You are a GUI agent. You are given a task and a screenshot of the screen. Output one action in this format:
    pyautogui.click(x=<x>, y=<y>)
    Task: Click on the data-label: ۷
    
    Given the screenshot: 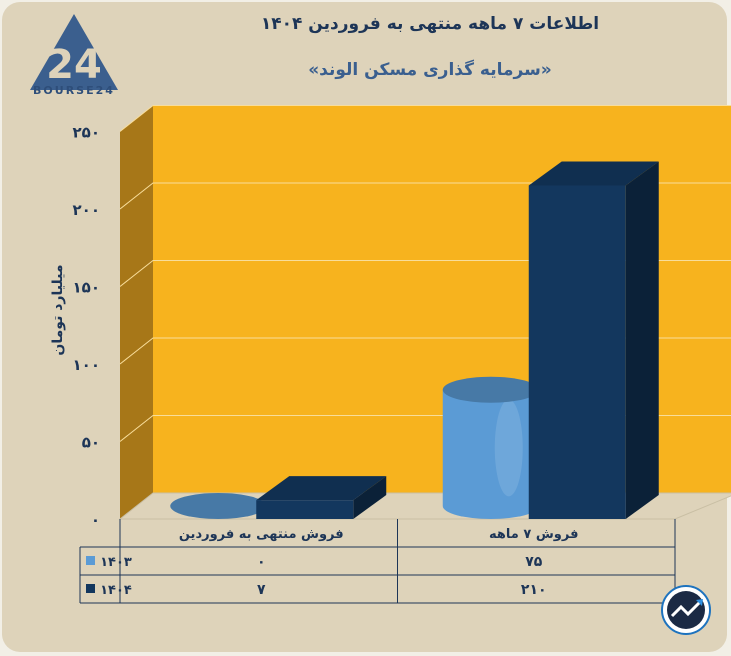 What is the action you would take?
    pyautogui.click(x=261, y=590)
    